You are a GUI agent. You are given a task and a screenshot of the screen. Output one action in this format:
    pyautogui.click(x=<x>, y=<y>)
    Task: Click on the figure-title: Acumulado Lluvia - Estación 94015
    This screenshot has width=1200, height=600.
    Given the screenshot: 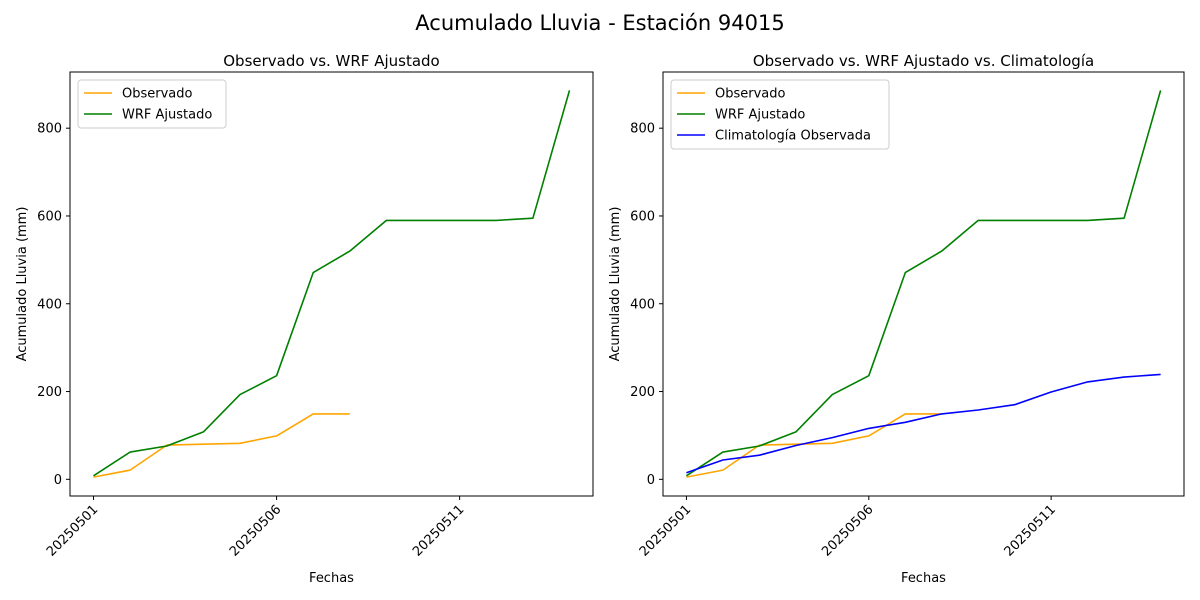 What is the action you would take?
    pyautogui.click(x=599, y=23)
    